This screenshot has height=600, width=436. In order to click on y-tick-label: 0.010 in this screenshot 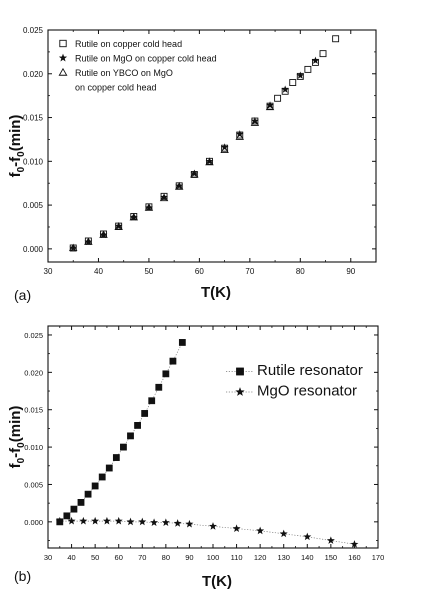, I will do `click(33, 161)`.